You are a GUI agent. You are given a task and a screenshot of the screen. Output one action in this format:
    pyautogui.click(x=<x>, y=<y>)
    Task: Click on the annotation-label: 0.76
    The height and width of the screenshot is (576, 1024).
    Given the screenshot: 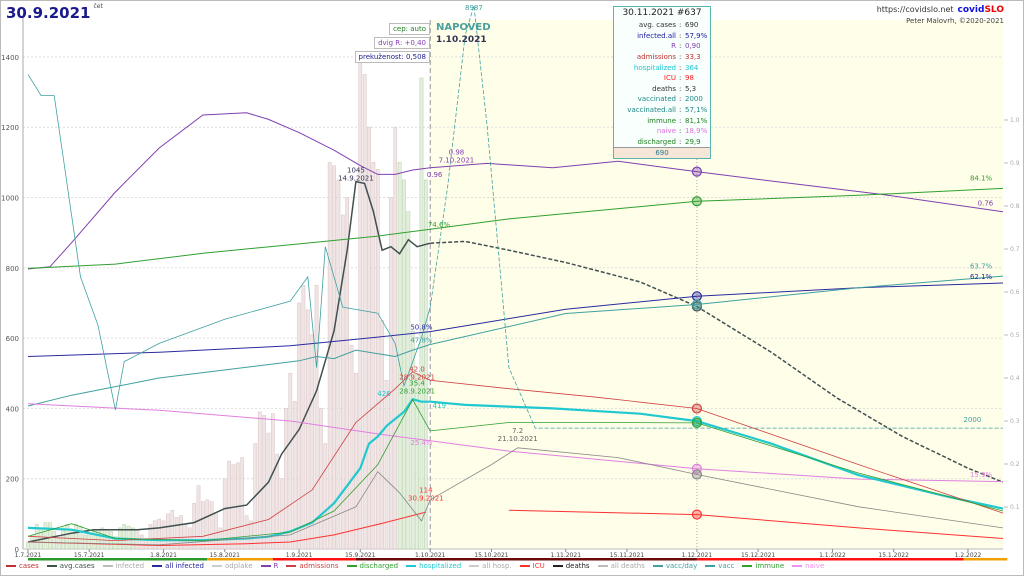 What is the action you would take?
    pyautogui.click(x=986, y=203)
    